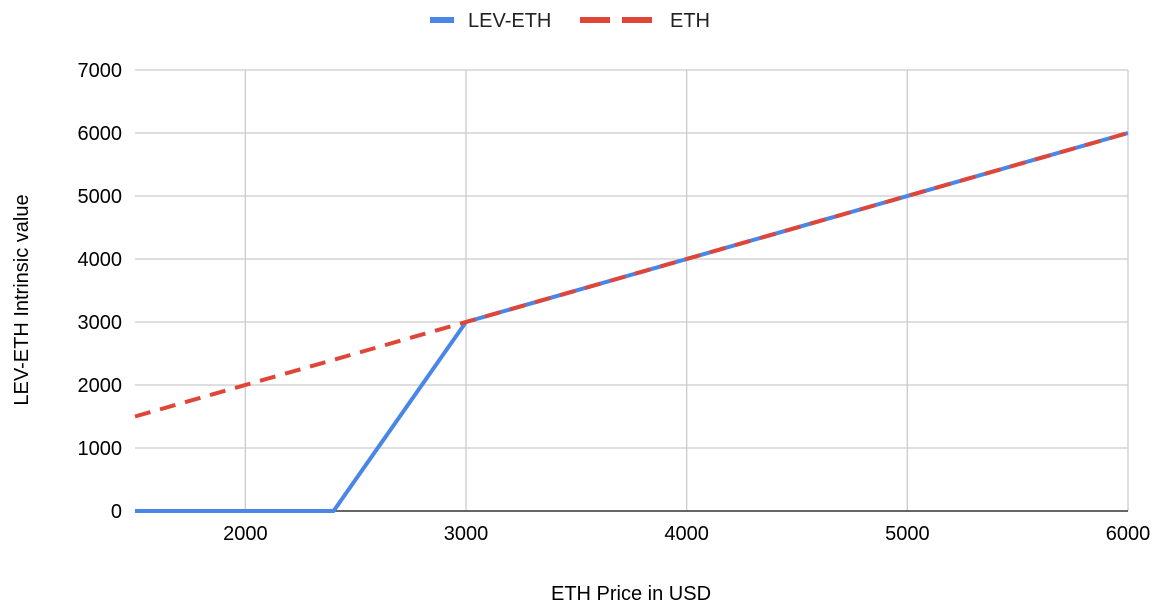 This screenshot has height=610, width=1172. What do you see at coordinates (570, 21) in the screenshot?
I see `legend: LEV-ETH ETH` at bounding box center [570, 21].